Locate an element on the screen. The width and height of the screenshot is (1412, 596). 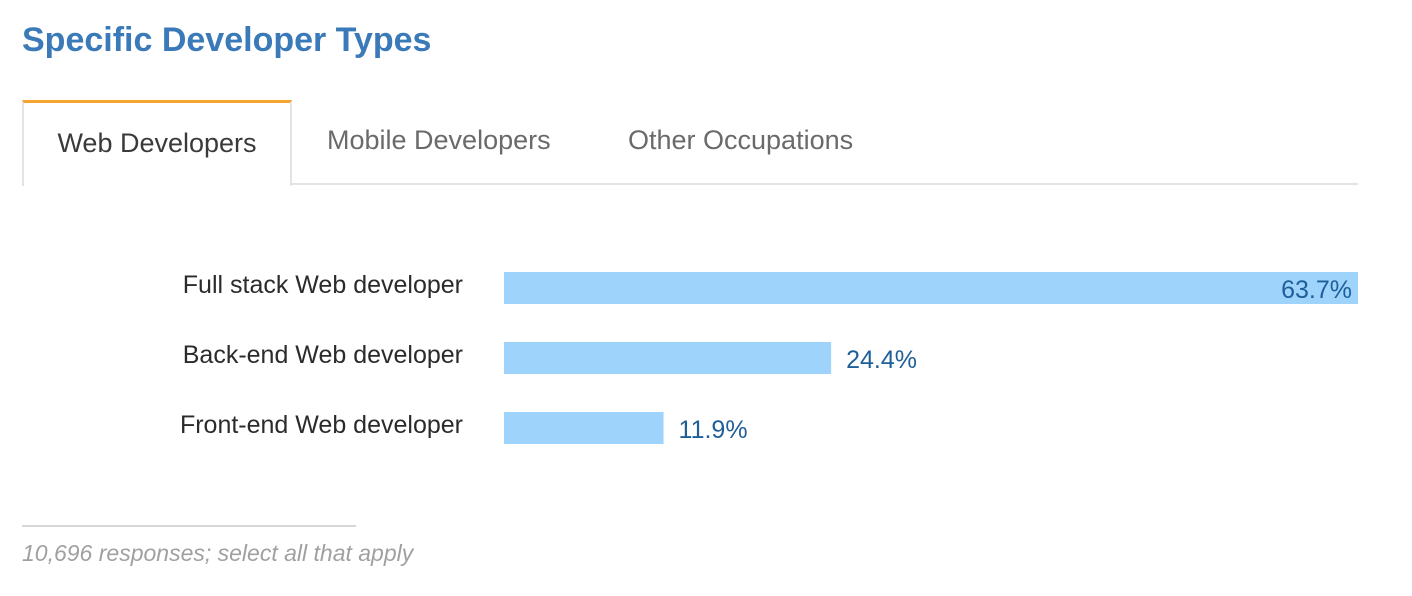
category-label: Full stack Web developer is located at coordinates (323, 285).